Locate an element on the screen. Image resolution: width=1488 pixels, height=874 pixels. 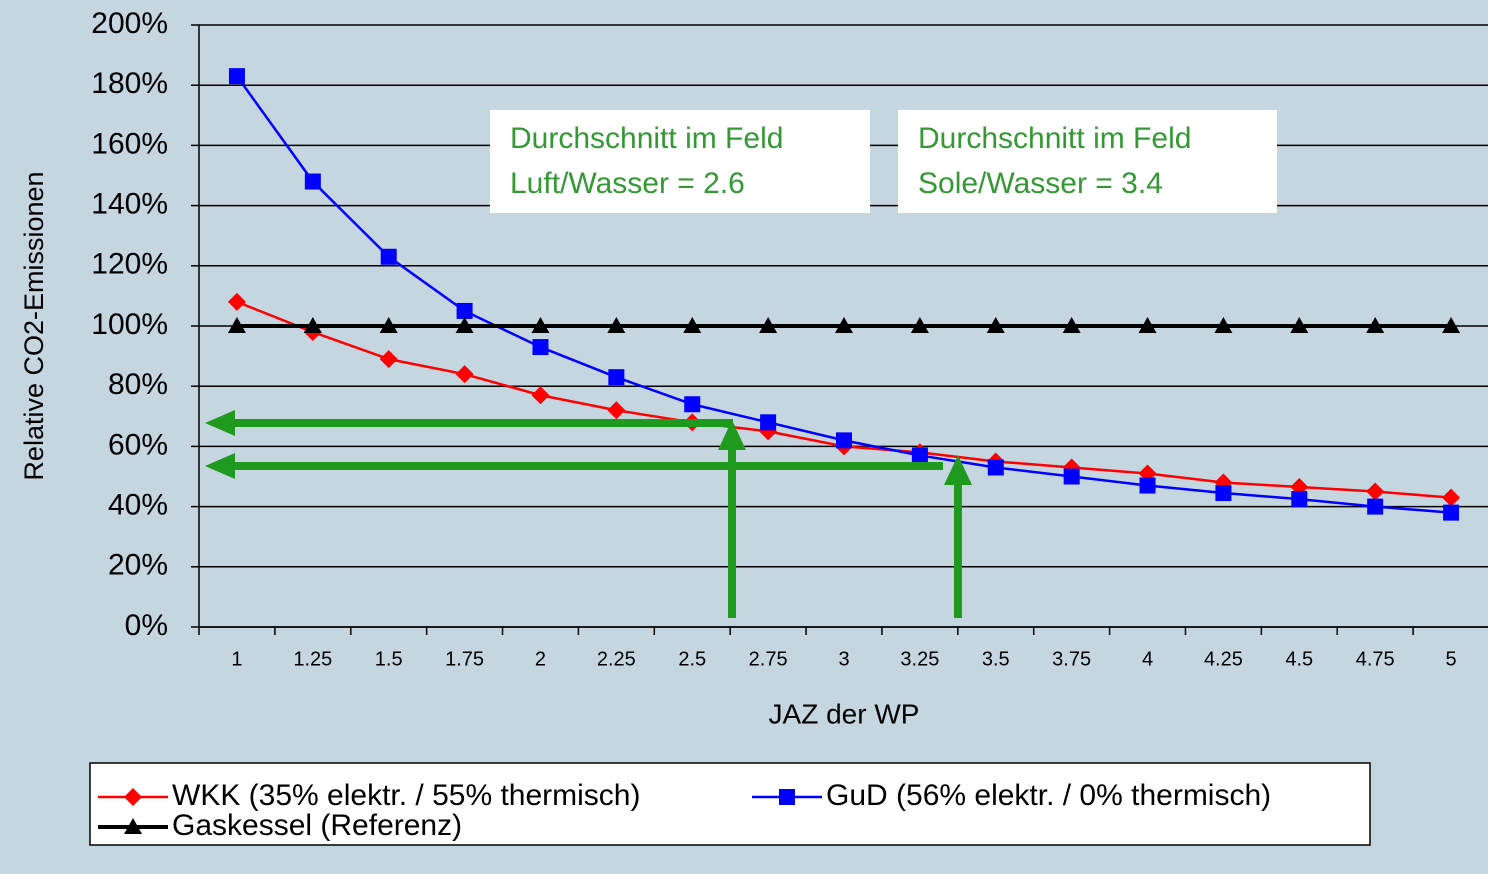
x-tick-label: 1.5 is located at coordinates (389, 659).